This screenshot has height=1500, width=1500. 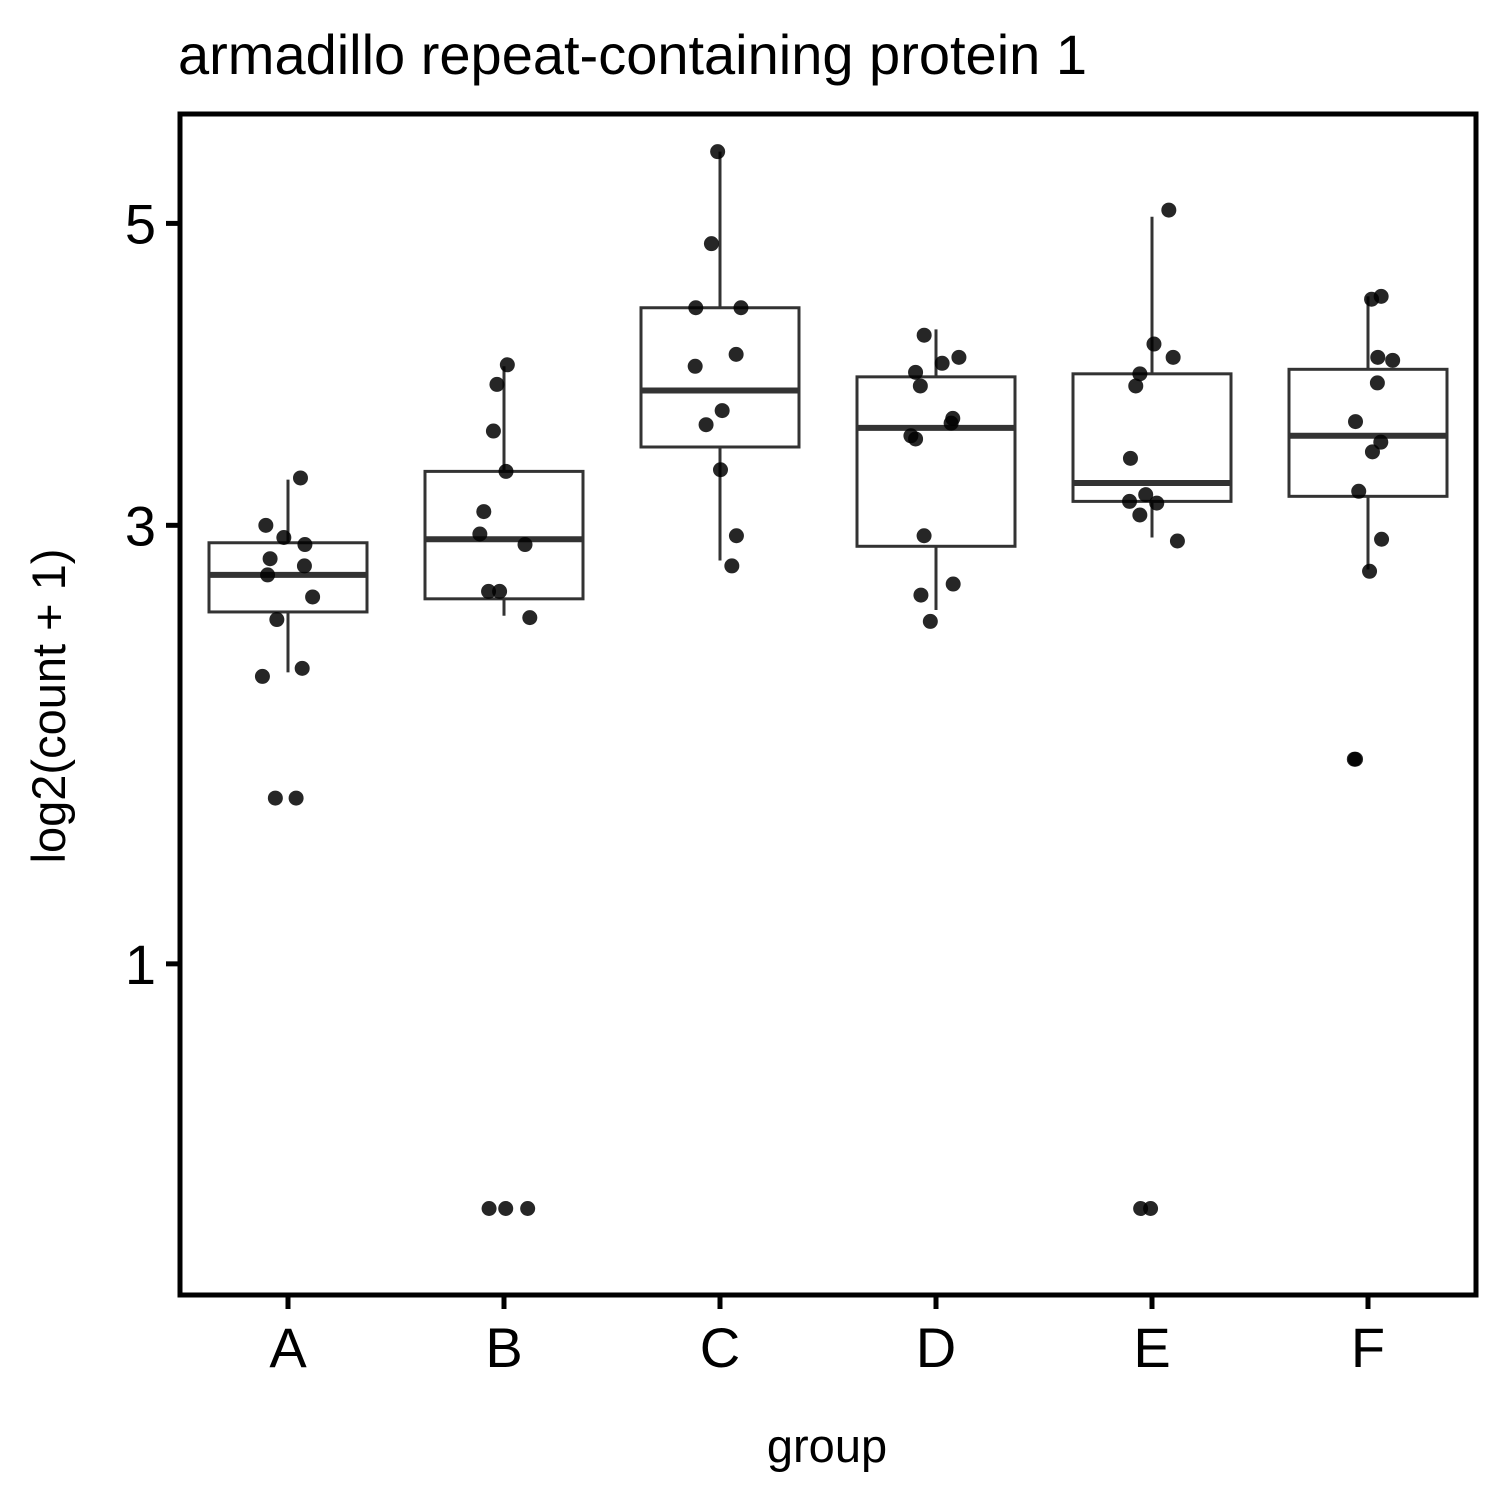 I want to click on box-f, so click(x=1368, y=433).